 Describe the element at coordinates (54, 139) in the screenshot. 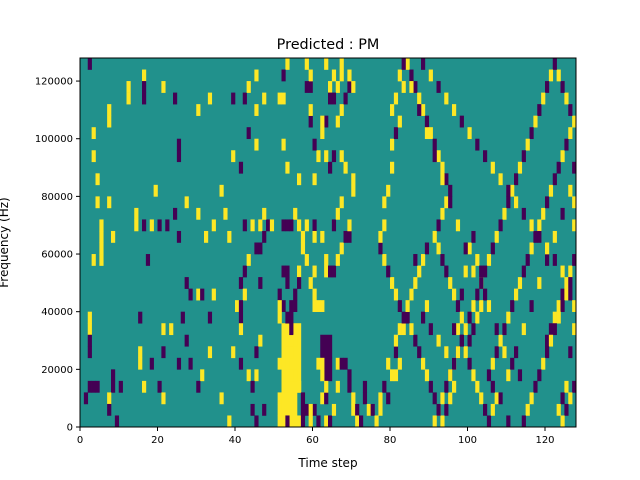

I see `y-tick-label: 100000` at that location.